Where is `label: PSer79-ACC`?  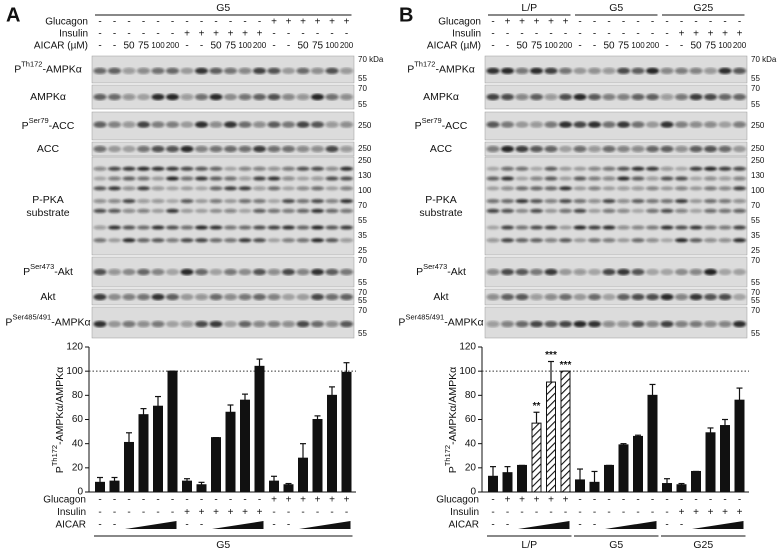 label: PSer79-ACC is located at coordinates (48, 123).